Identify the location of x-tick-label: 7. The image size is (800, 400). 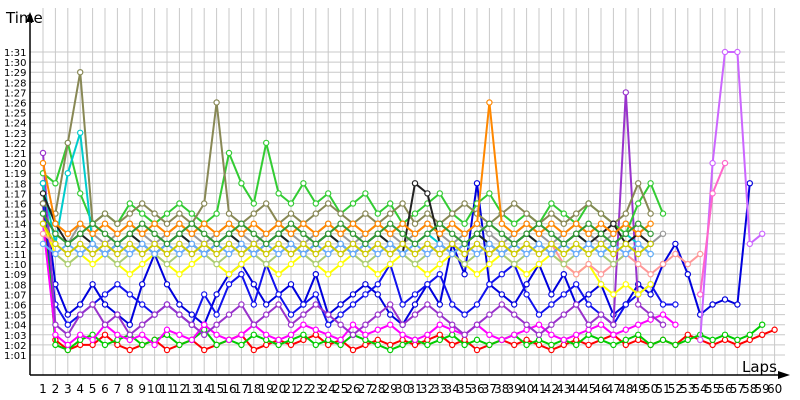
(118, 389).